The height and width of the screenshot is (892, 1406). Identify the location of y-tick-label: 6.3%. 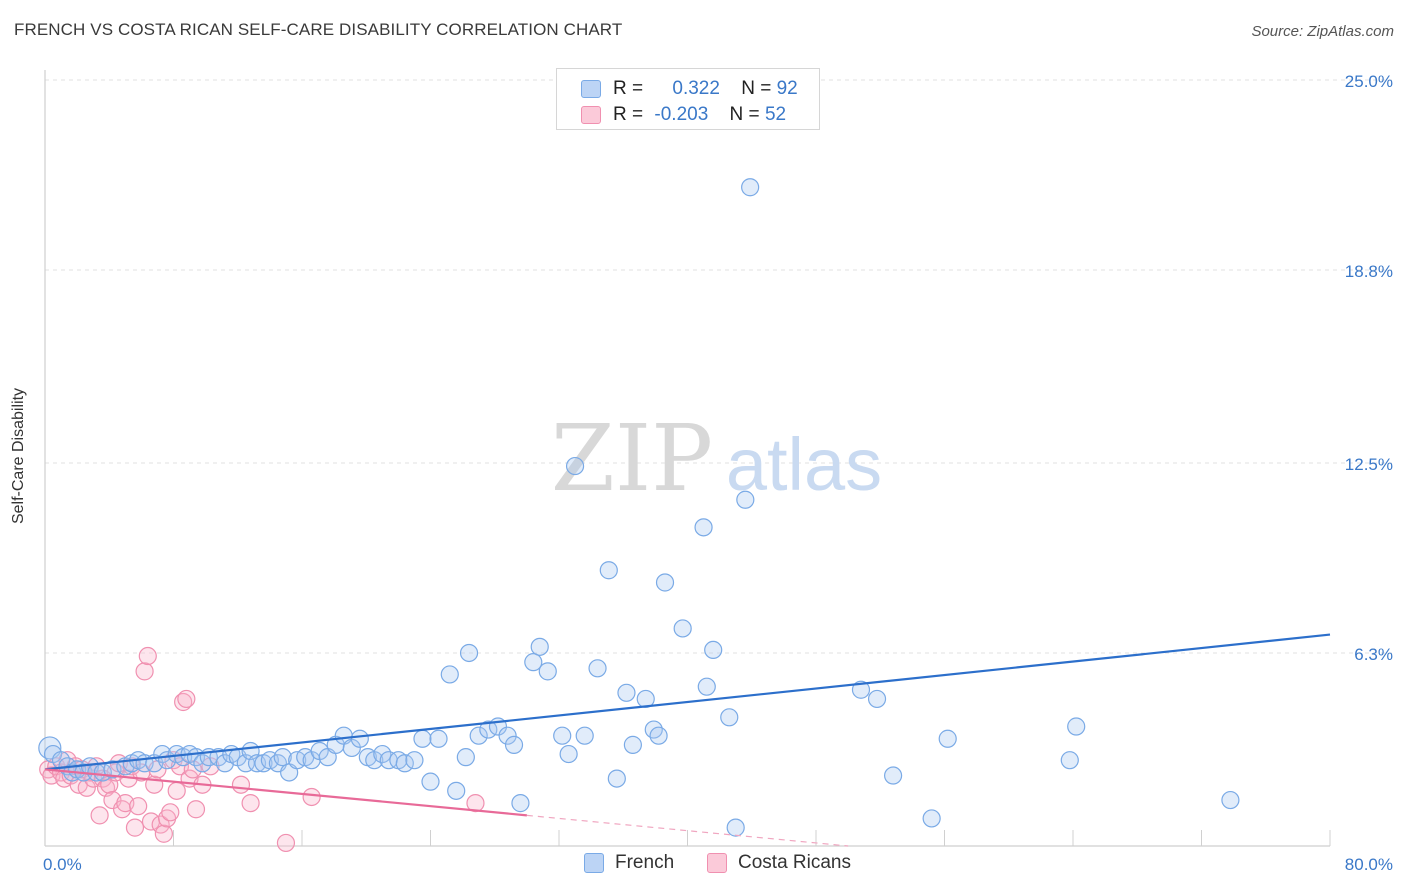
(1373, 654).